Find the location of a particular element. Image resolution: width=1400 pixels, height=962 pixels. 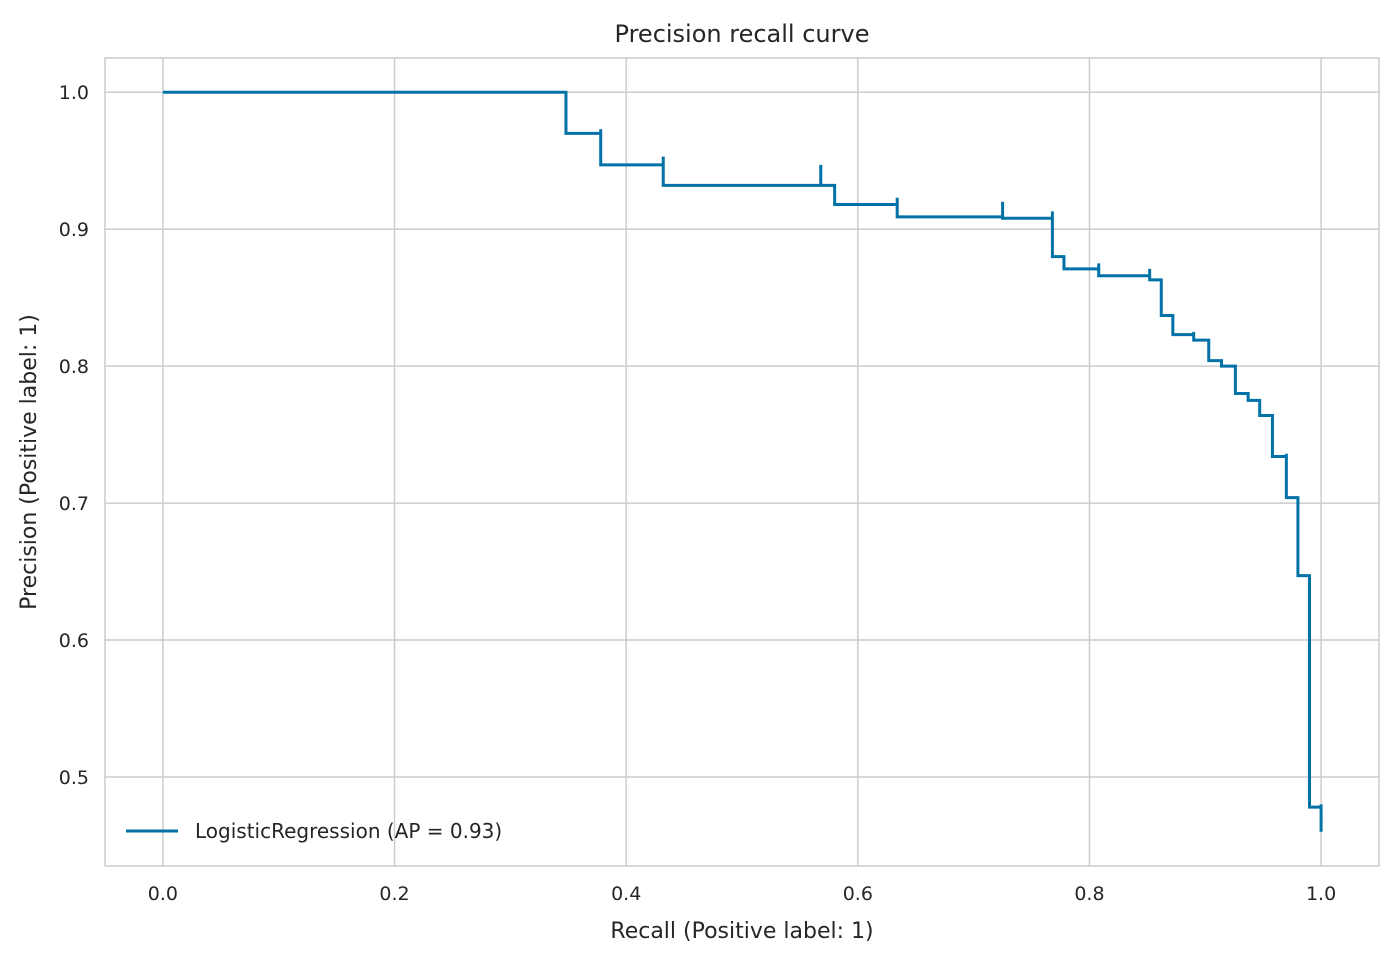

y-axis-label: Precision (Positive label: 1) is located at coordinates (29, 462).